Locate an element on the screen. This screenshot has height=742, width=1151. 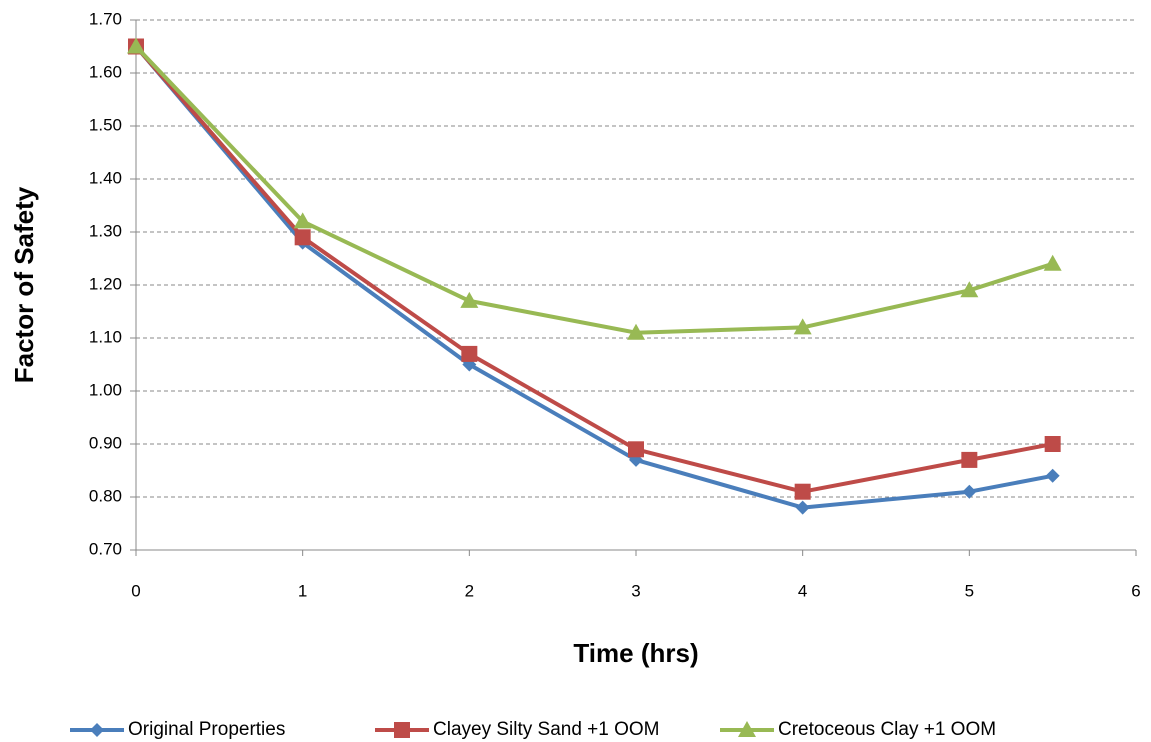
legend-label: Clayey Silty Sand +1 OOM is located at coordinates (546, 729).